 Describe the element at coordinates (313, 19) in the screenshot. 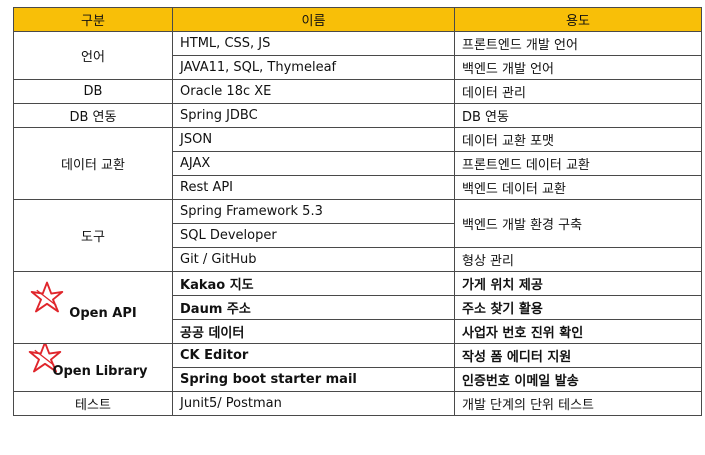

I see `header-name: 이름` at that location.